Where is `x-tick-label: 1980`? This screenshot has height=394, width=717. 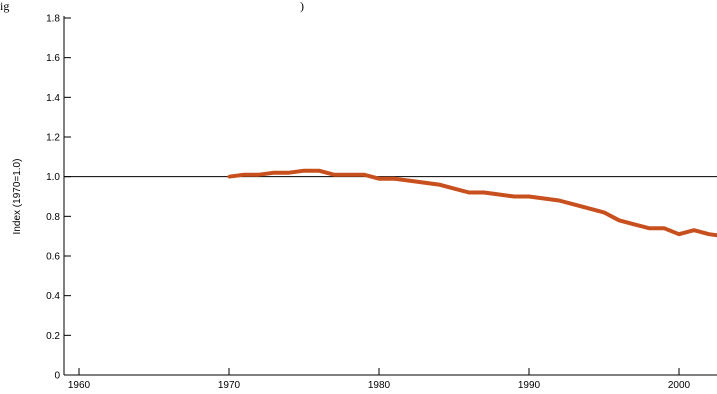
x-tick-label: 1980 is located at coordinates (379, 385).